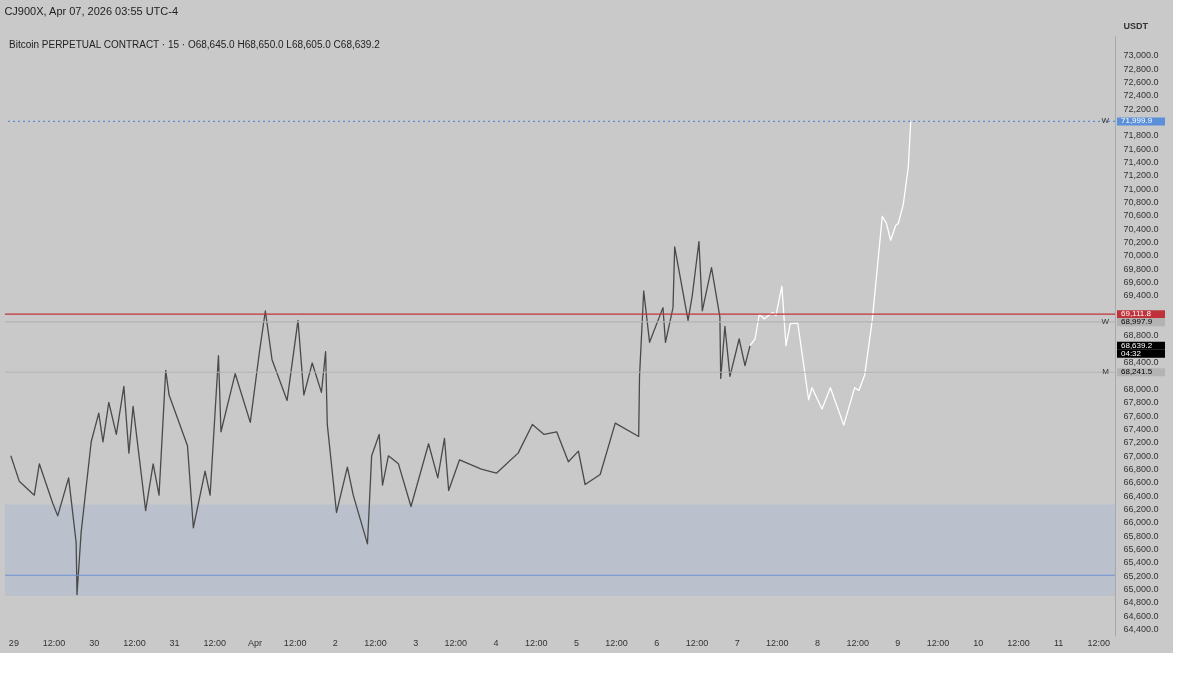 The image size is (1200, 683). What do you see at coordinates (1141, 468) in the screenshot?
I see `y-tick-label: 66,800.0` at bounding box center [1141, 468].